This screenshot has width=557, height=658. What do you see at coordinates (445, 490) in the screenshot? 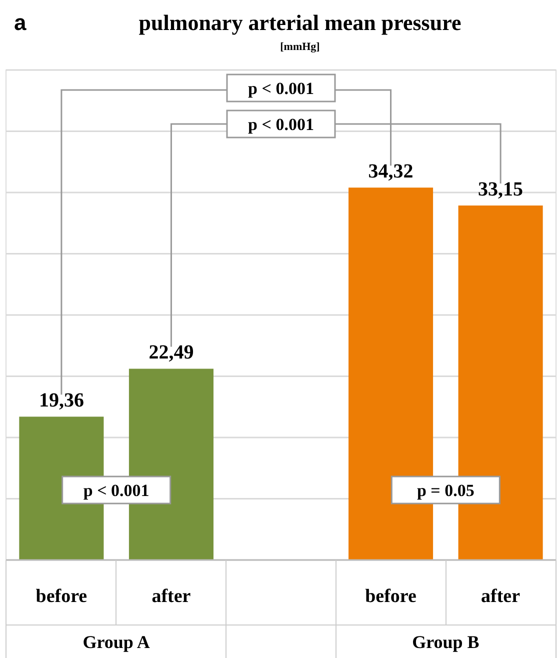
I see `annotation: p = 0.05` at bounding box center [445, 490].